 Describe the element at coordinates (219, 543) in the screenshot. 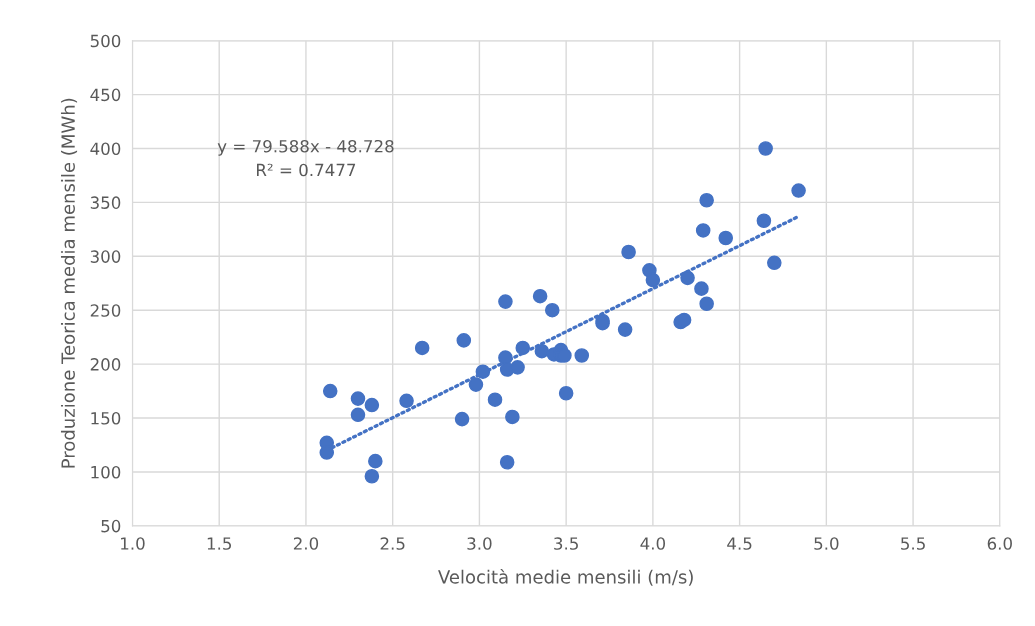

I see `x-tick-label: 1.5` at that location.